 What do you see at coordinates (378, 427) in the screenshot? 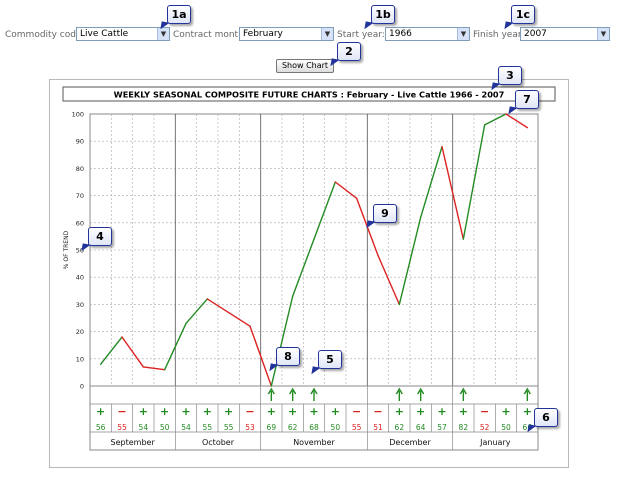
I see `weekly-percent: 51` at bounding box center [378, 427].